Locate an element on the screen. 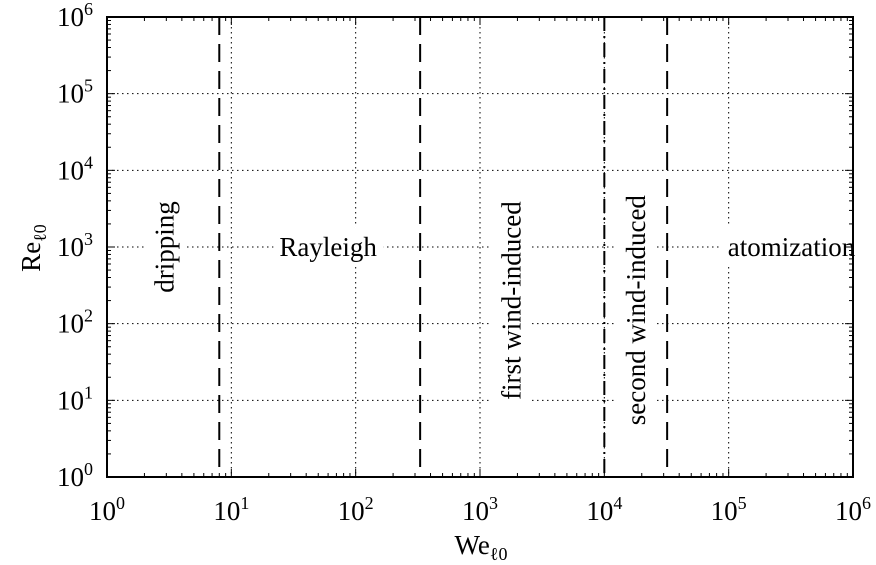  region-label: first wind-induced is located at coordinates (512, 300).